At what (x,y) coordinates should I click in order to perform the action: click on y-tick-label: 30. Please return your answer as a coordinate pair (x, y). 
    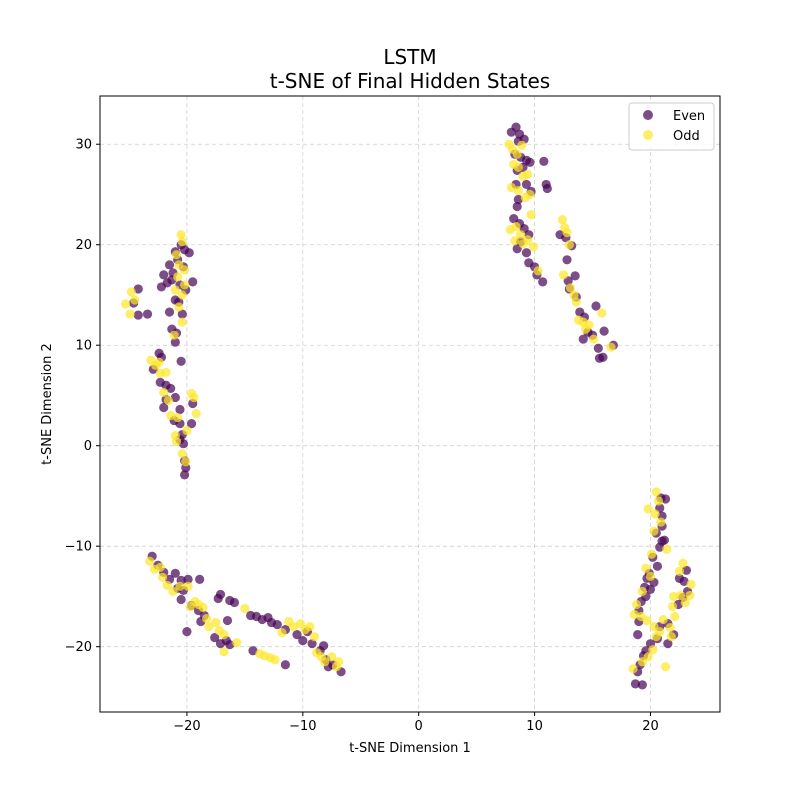
    Looking at the image, I should click on (83, 145).